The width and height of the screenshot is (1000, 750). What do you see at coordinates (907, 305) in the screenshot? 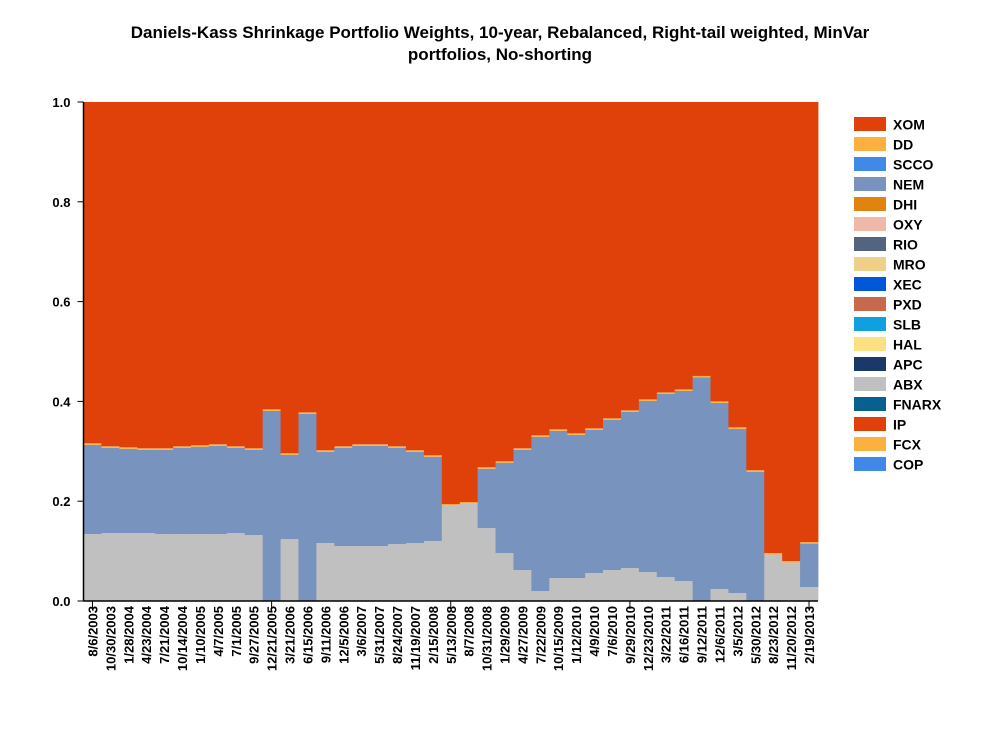
I see `legend-label-pxd: PXD` at bounding box center [907, 305].